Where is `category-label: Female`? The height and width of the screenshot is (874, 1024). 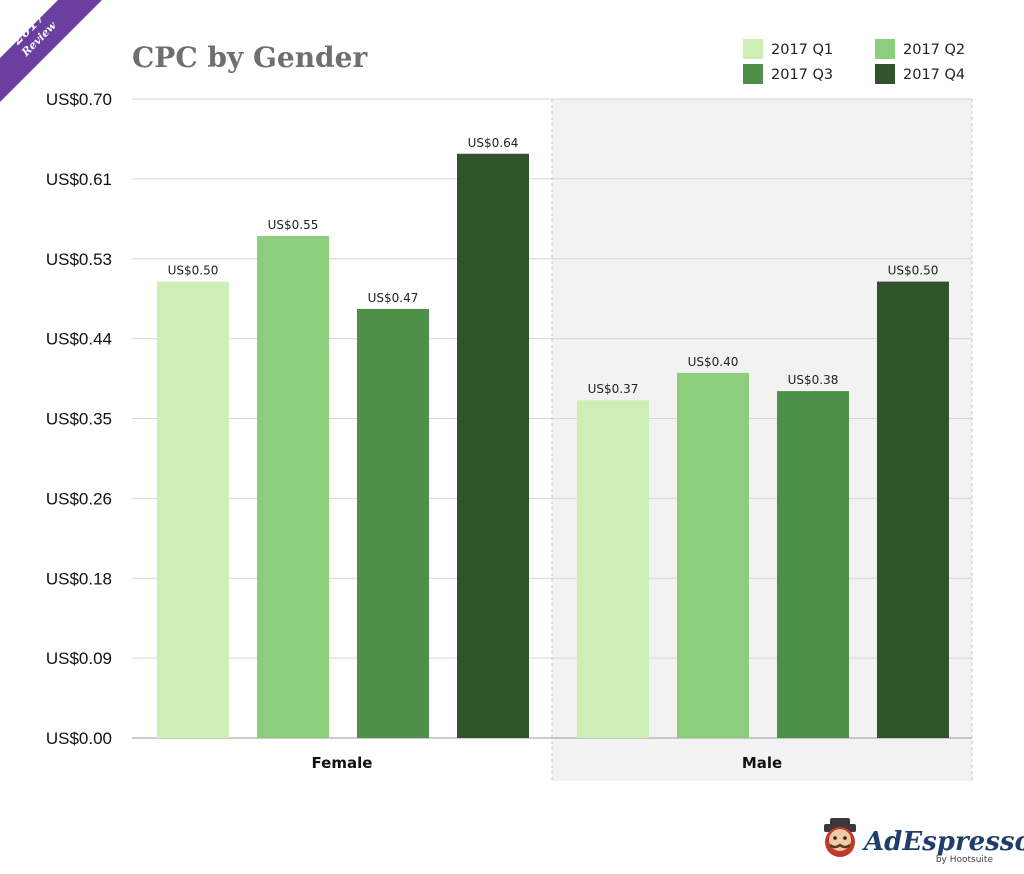
category-label: Female is located at coordinates (342, 763).